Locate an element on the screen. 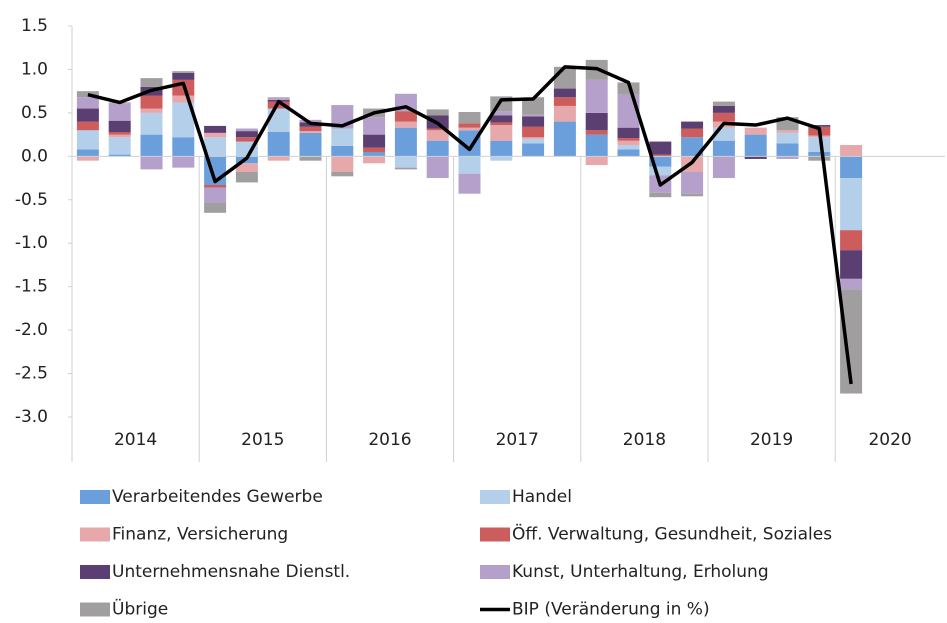 The image size is (947, 623). y-tick-label: -2.0 is located at coordinates (31, 330).